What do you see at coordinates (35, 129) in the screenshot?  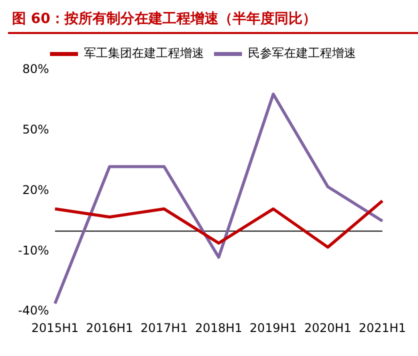 I see `y-tick-label: 50%` at bounding box center [35, 129].